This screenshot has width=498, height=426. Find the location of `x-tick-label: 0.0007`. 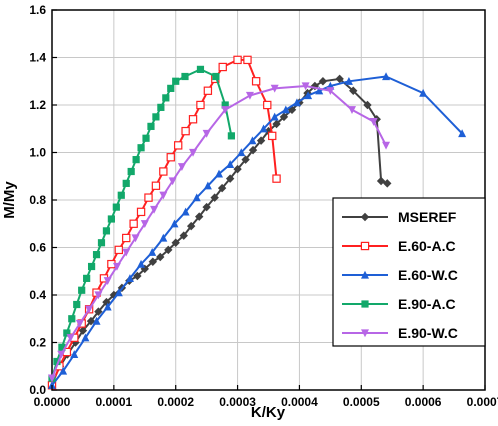

x-tick-label: 0.0007 is located at coordinates (482, 402).